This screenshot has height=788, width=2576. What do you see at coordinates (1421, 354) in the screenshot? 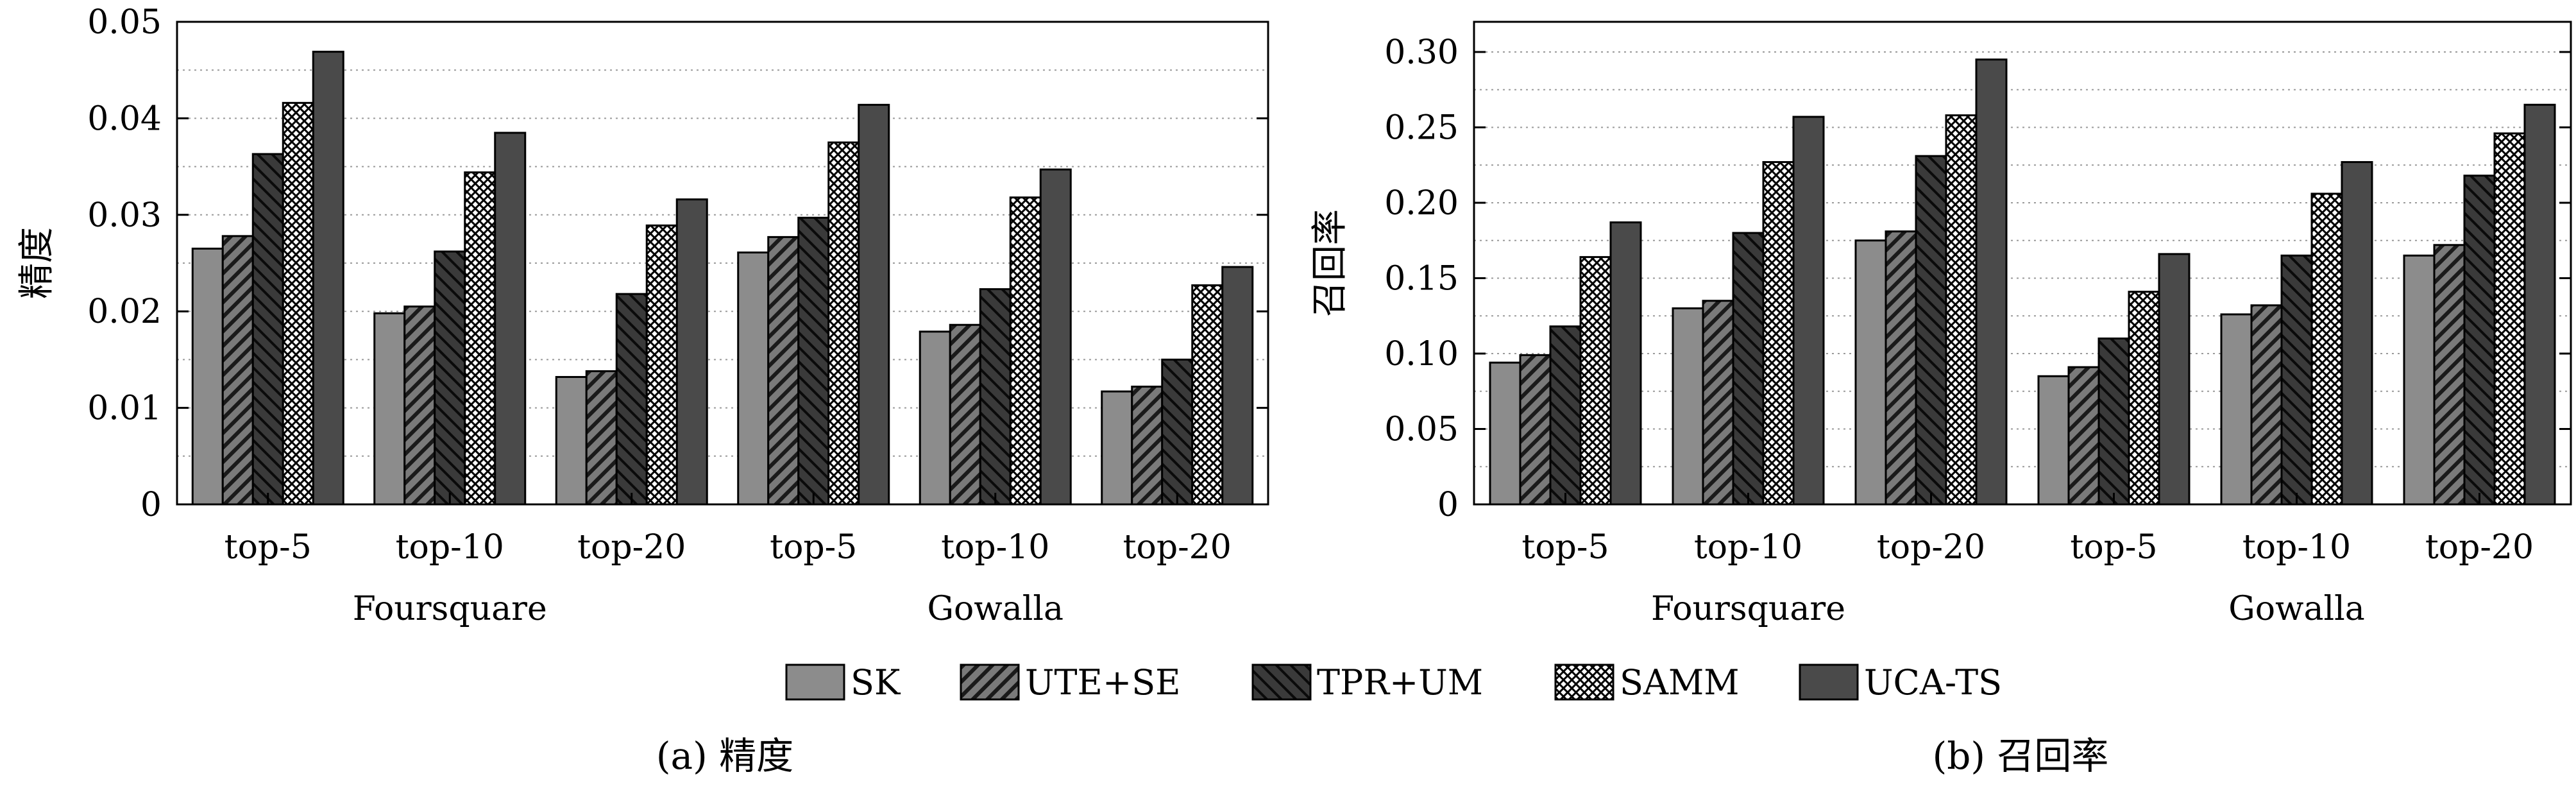
I see `y-tick-label: 0.10` at bounding box center [1421, 354].